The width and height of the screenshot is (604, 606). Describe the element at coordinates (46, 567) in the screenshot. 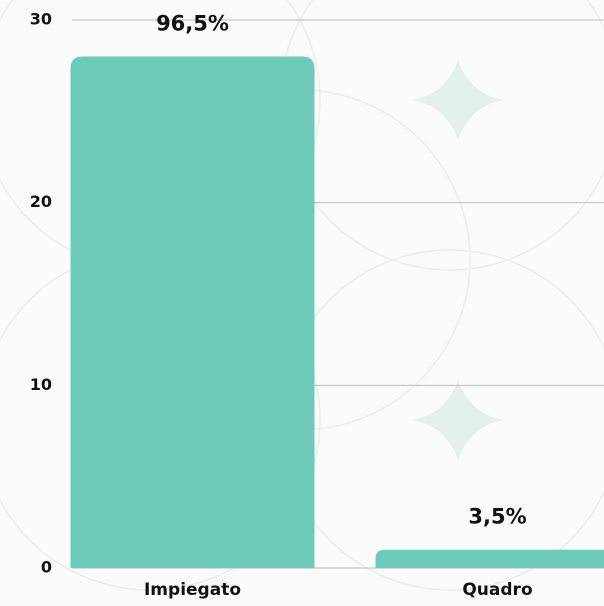

I see `y-tick-label: 0` at that location.